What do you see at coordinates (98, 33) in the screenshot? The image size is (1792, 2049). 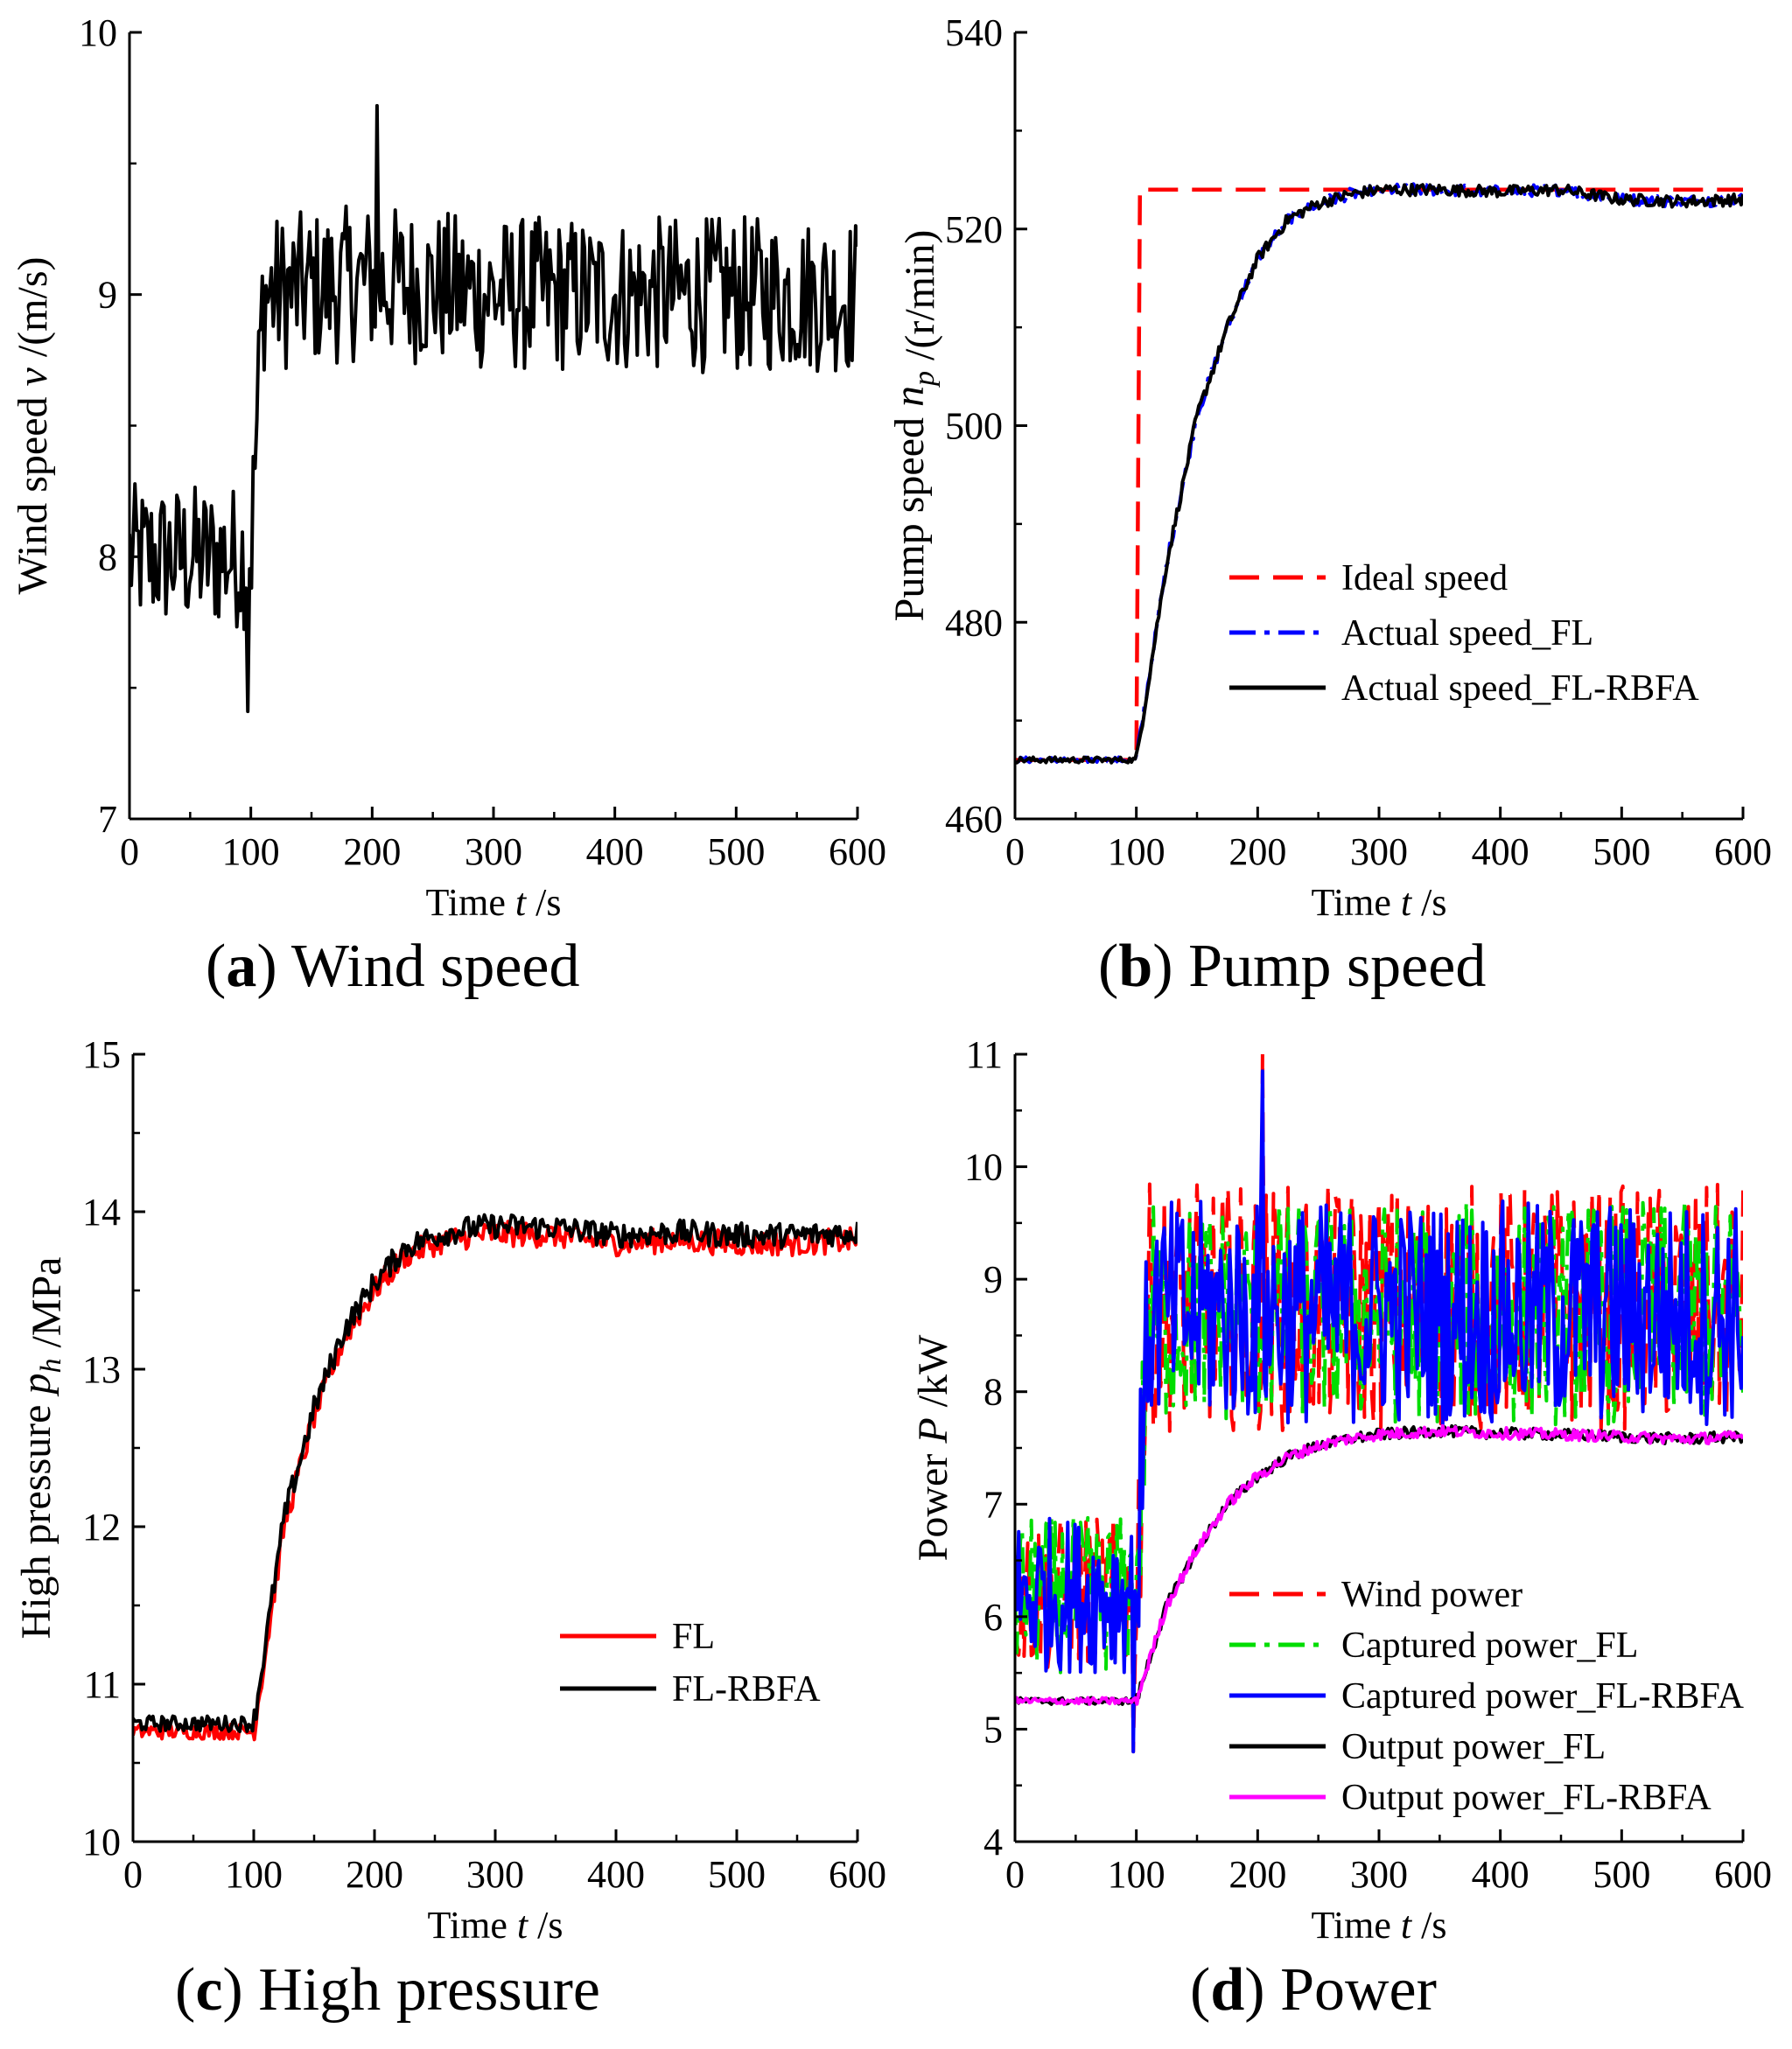 I see `y-tick-label-a-3: 10` at bounding box center [98, 33].